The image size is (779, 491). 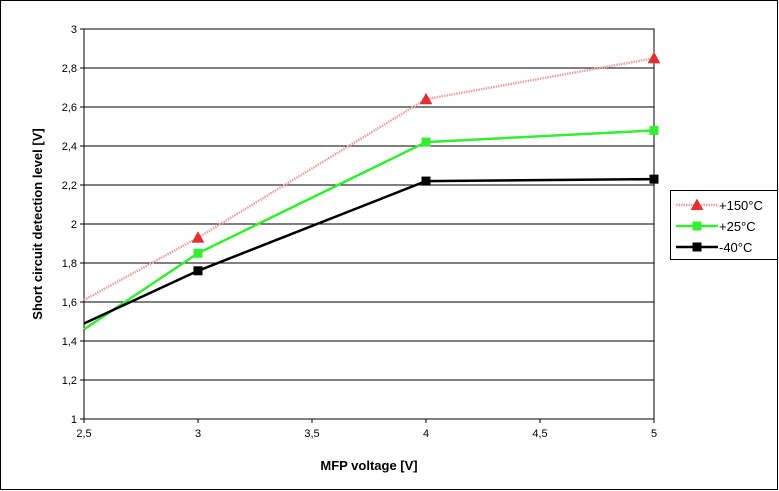 What do you see at coordinates (198, 434) in the screenshot?
I see `x-tick-label: 3` at bounding box center [198, 434].